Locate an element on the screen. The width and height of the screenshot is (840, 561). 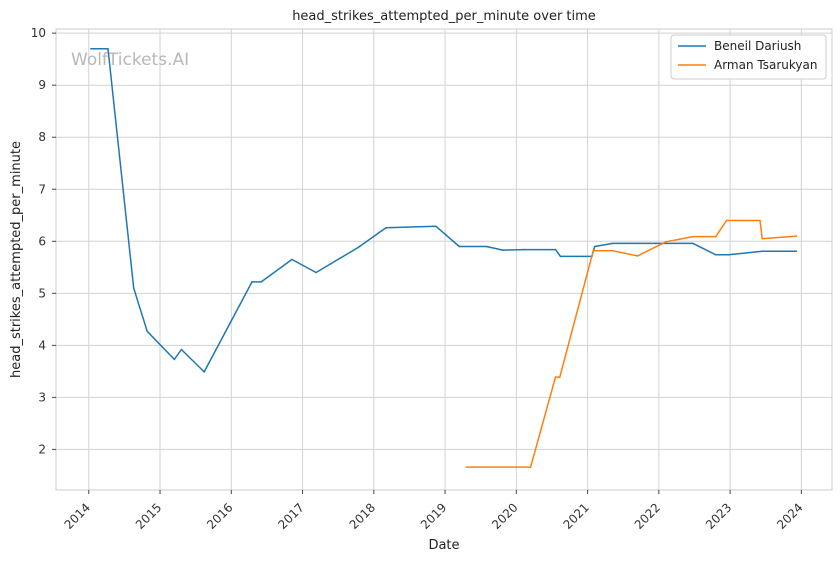
y-tick-label: 6 is located at coordinates (42, 241).